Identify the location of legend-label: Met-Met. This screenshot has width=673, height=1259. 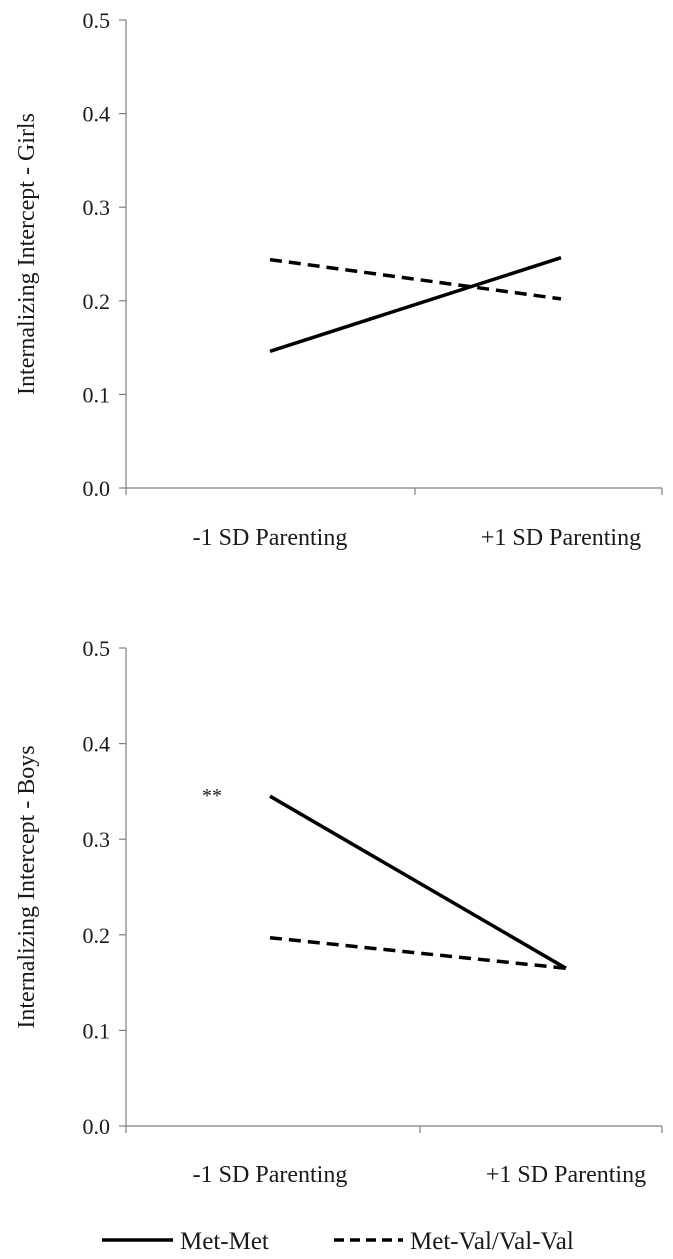
(224, 1241).